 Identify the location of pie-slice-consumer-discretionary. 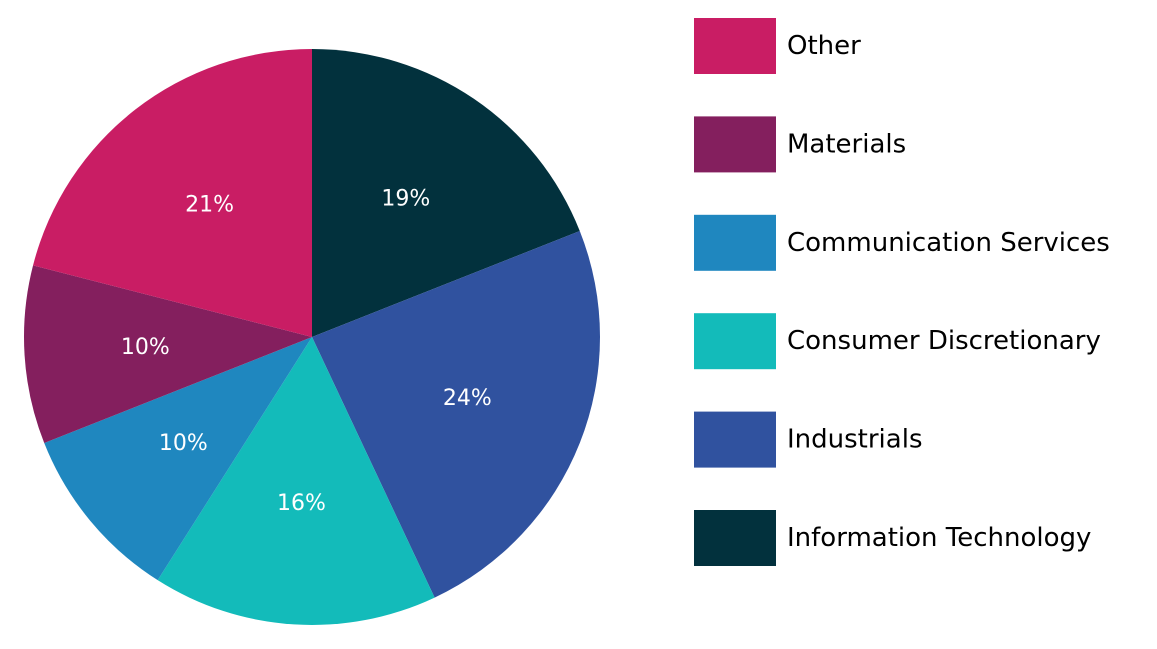
(296, 481).